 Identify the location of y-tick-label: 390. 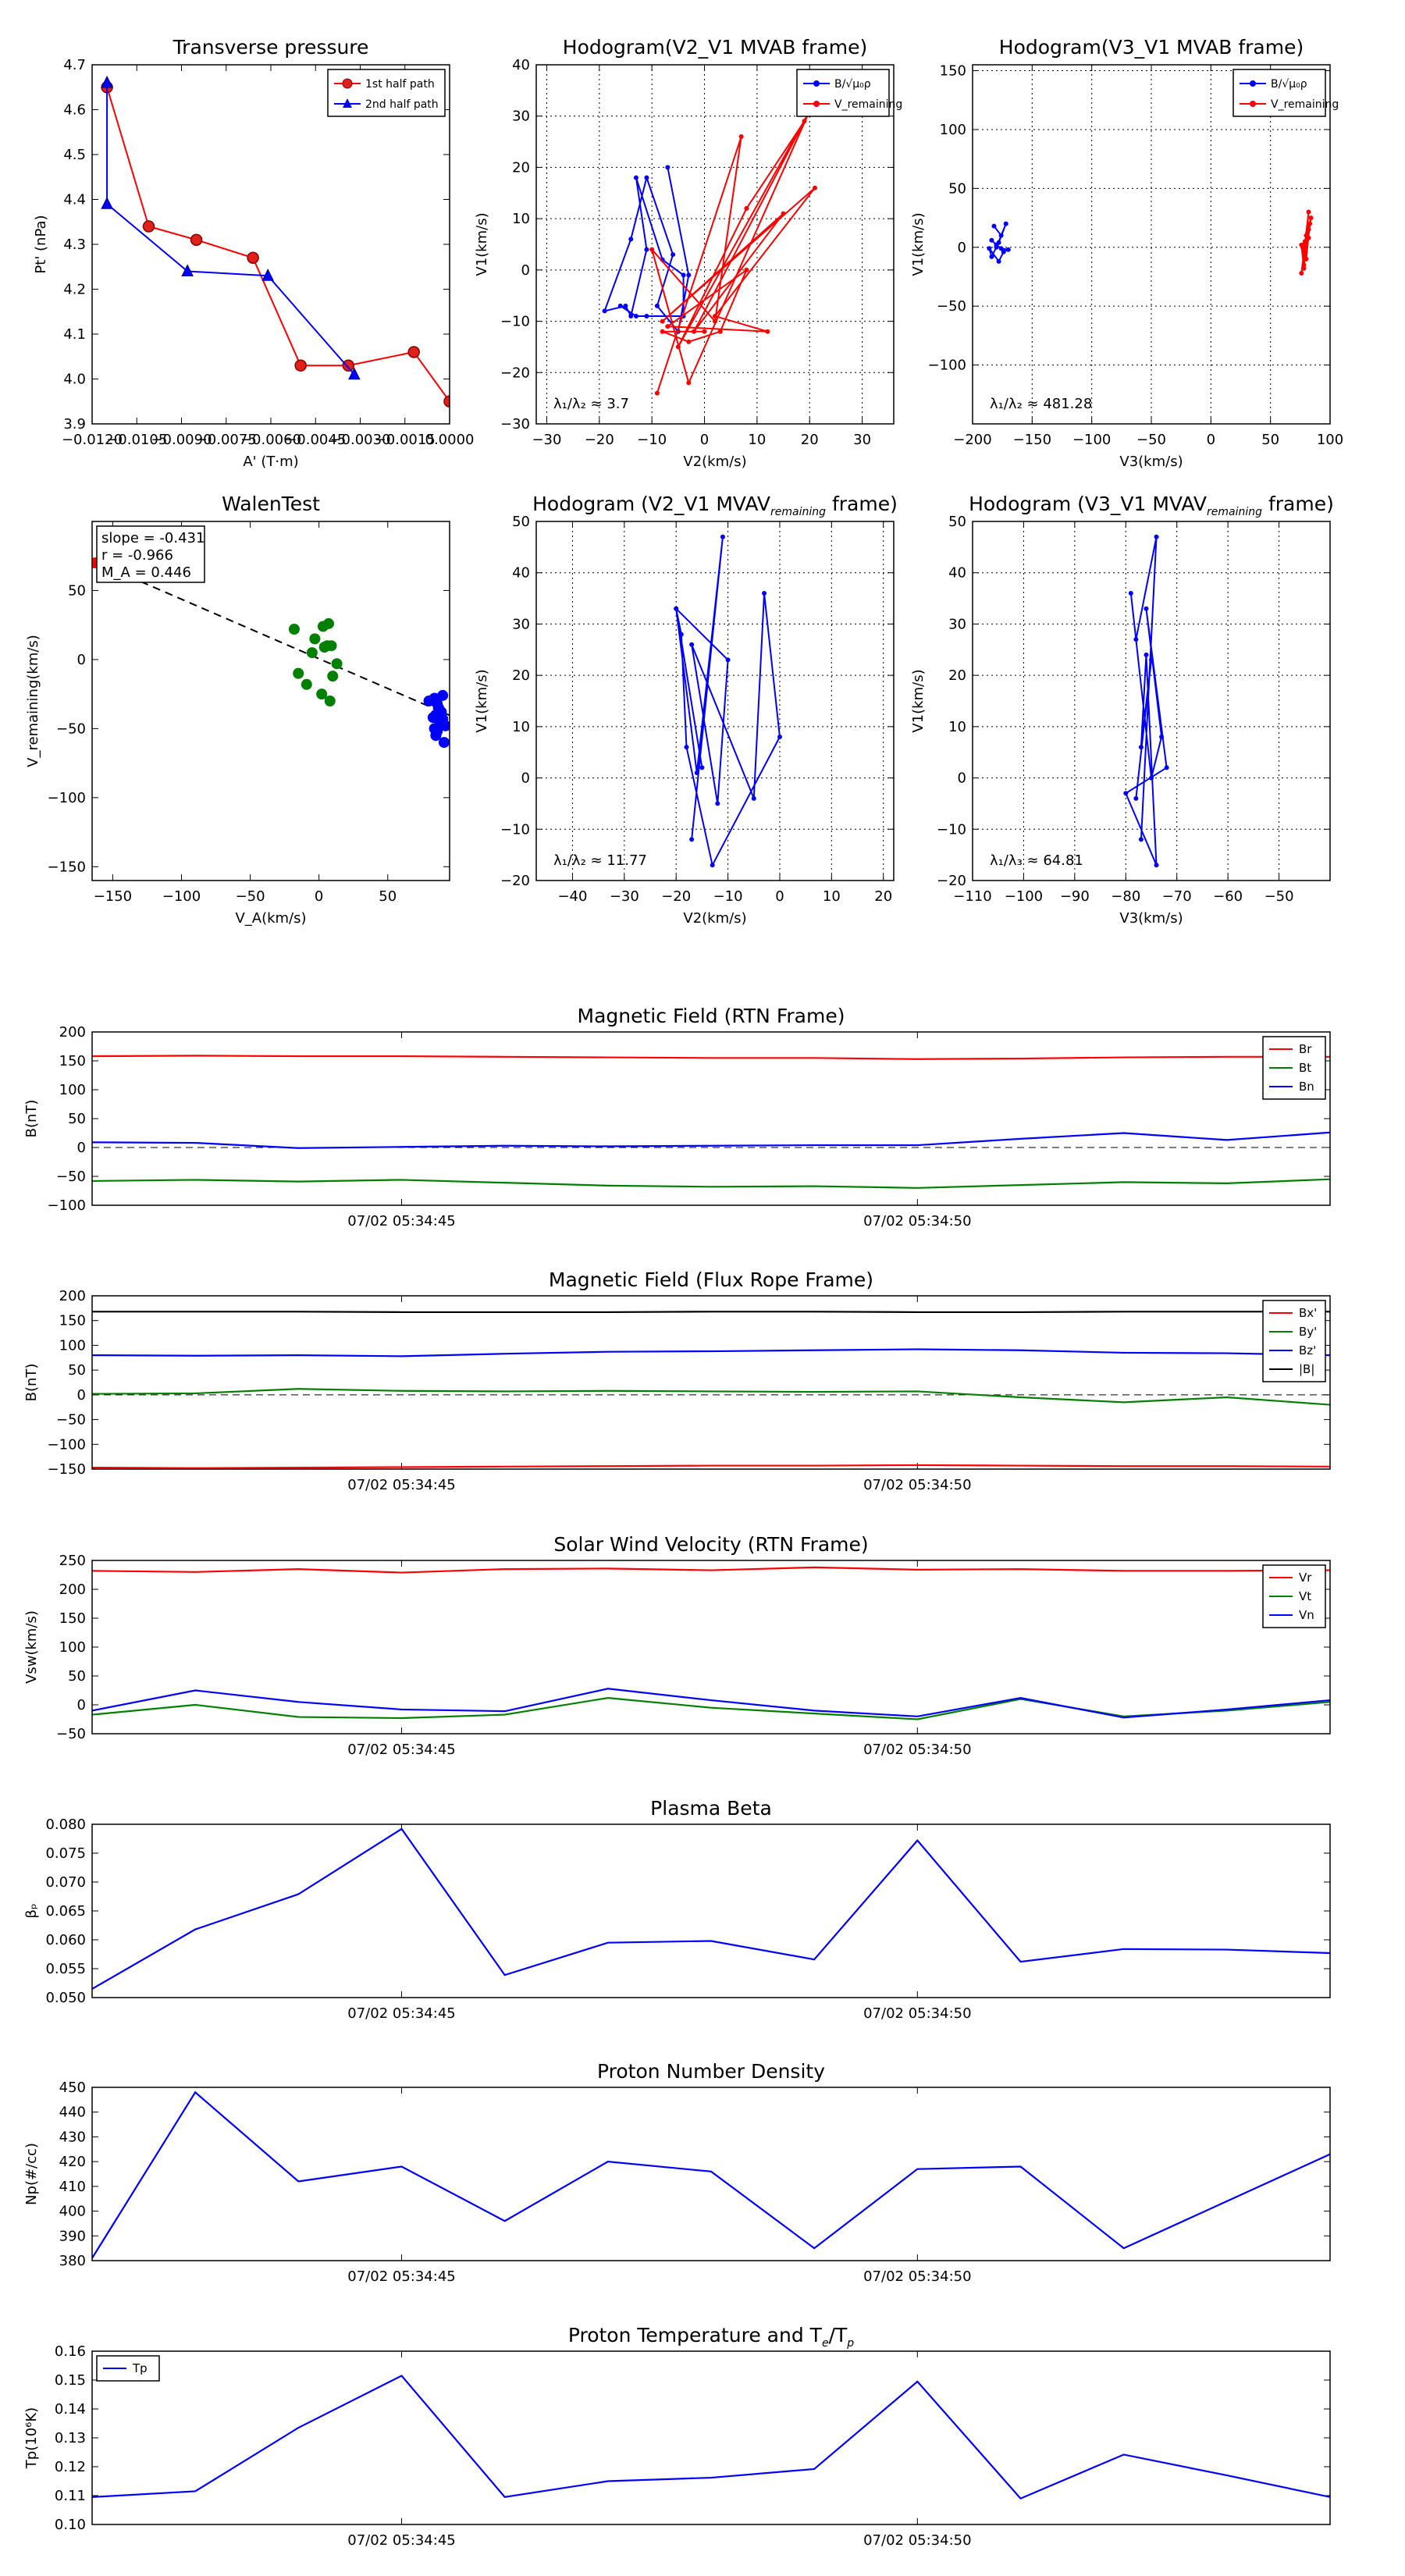
(72, 2236).